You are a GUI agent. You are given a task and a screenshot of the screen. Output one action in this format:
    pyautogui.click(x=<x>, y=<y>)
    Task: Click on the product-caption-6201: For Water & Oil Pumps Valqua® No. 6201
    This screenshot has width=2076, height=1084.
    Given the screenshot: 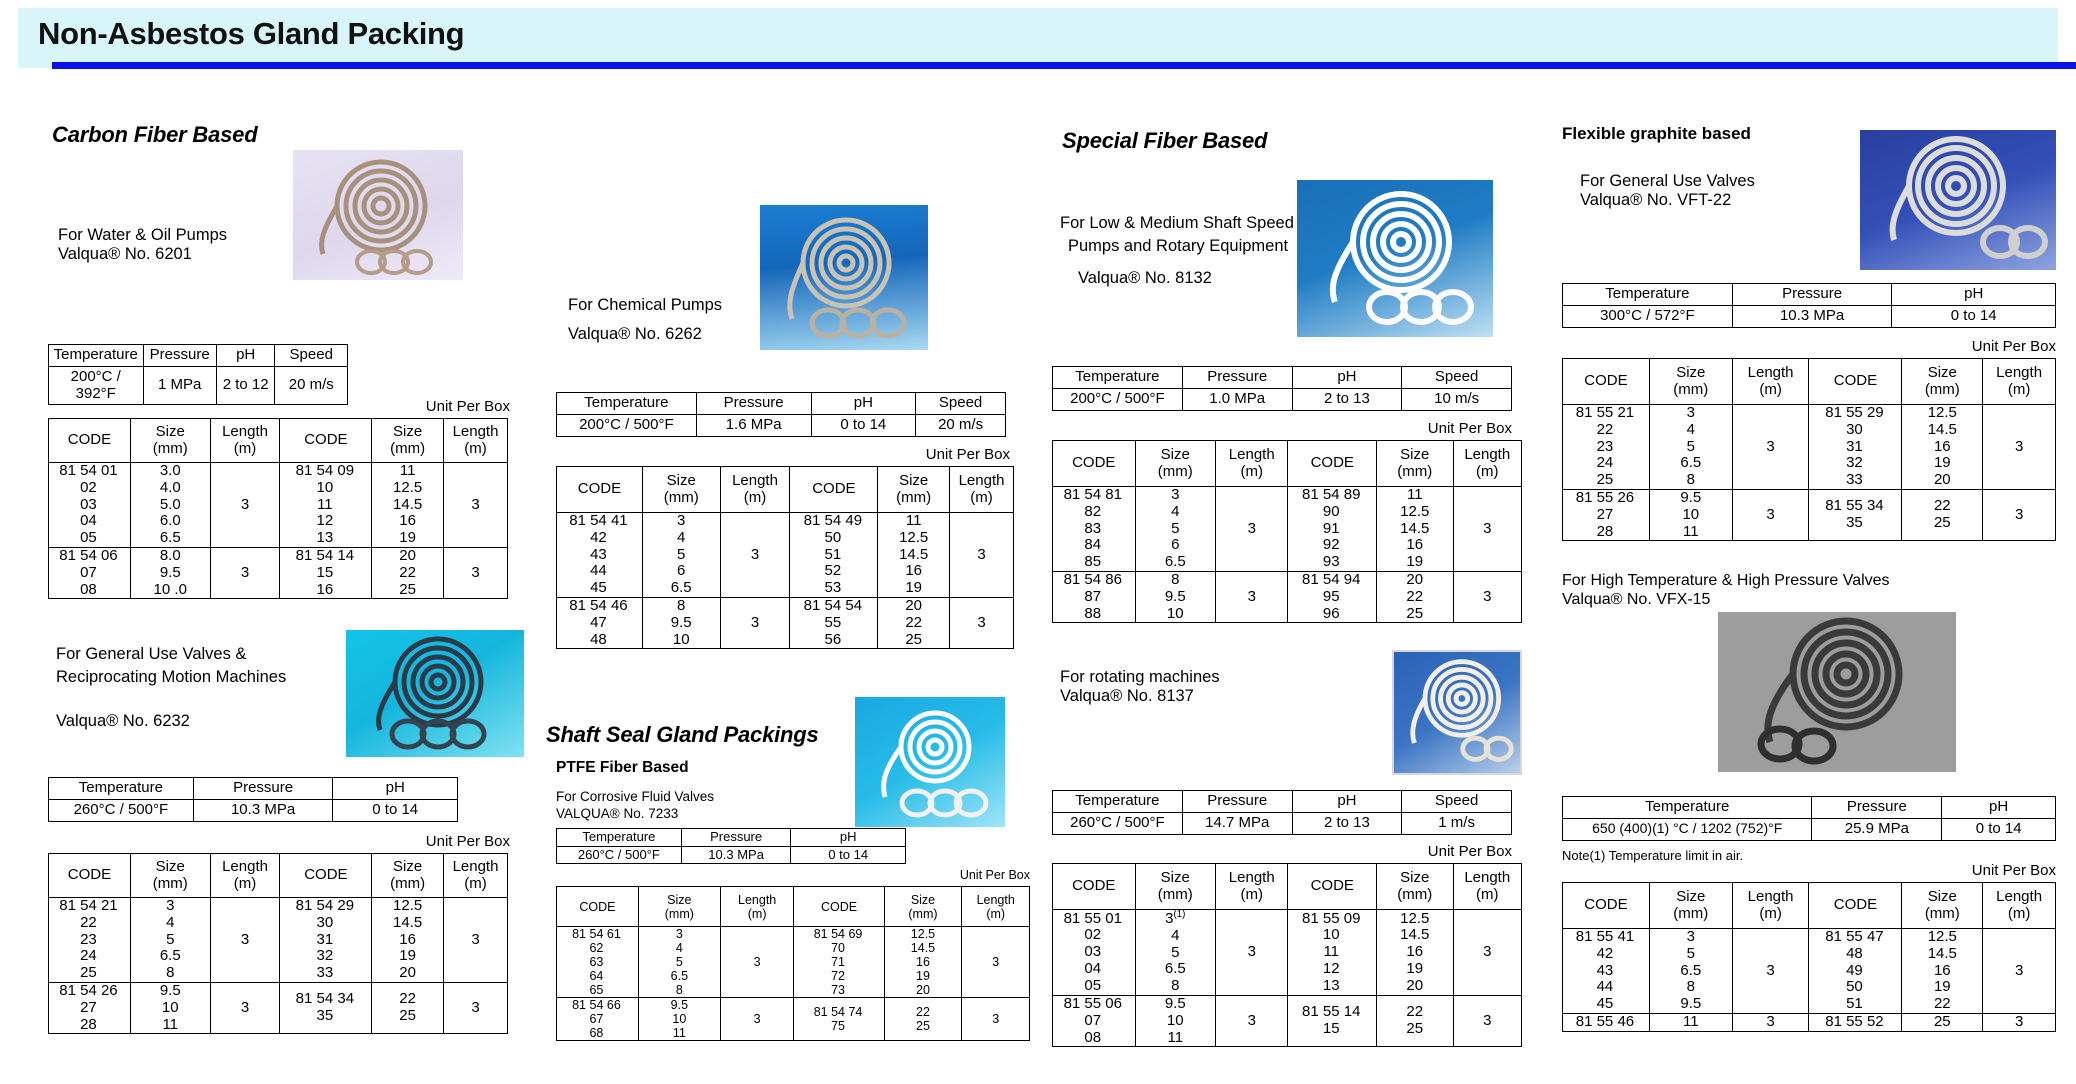 What is the action you would take?
    pyautogui.click(x=142, y=245)
    